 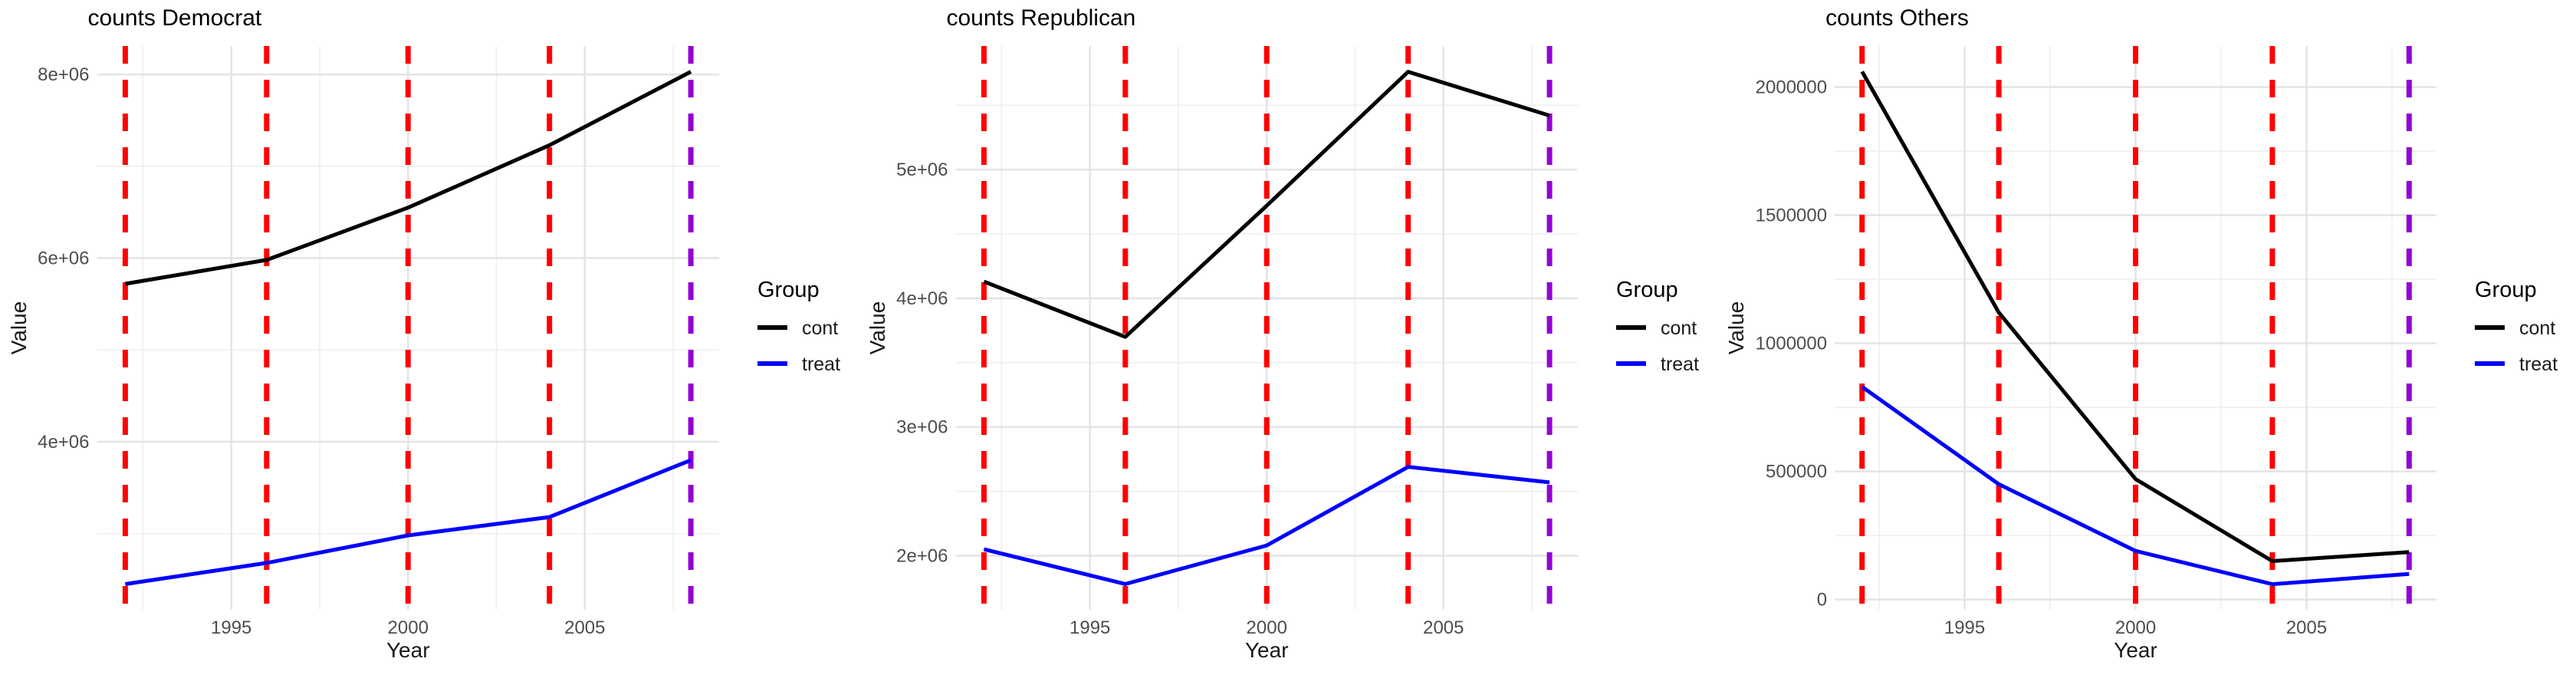 What do you see at coordinates (175, 18) in the screenshot?
I see `chart-title: counts Democrat` at bounding box center [175, 18].